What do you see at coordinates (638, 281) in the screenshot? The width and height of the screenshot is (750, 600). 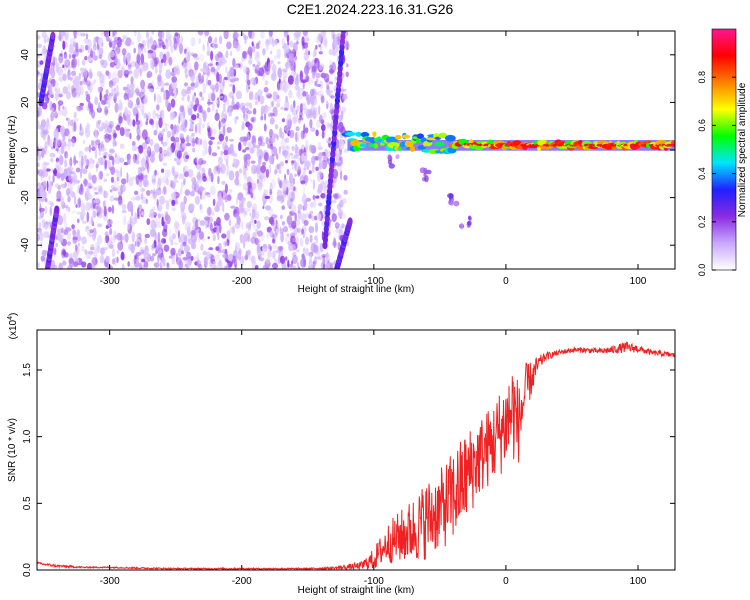 I see `spectrogram-x-tick-label: 100` at bounding box center [638, 281].